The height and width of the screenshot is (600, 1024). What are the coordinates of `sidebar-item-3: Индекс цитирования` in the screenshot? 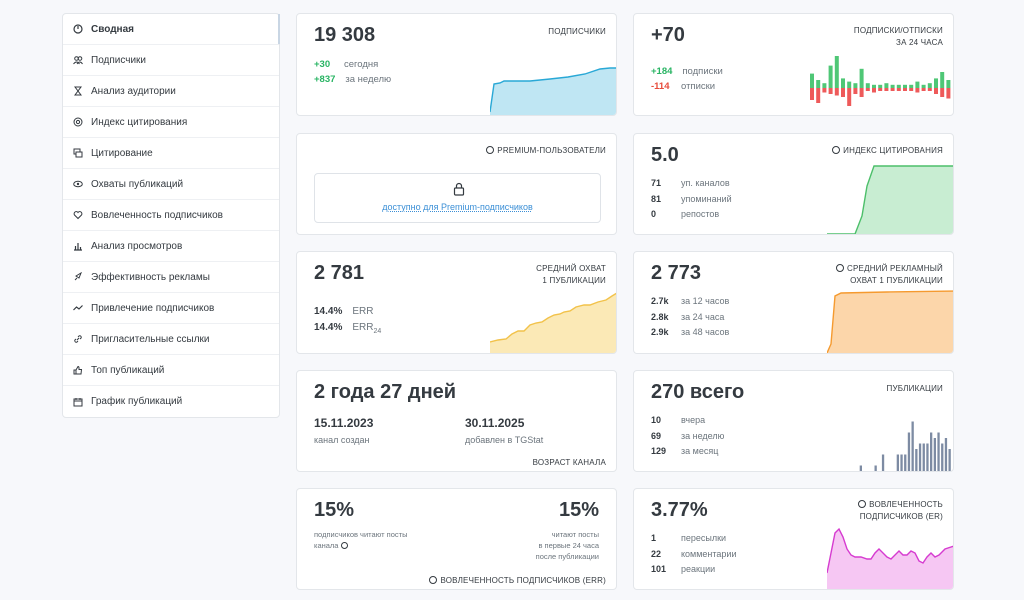 It's located at (171, 122).